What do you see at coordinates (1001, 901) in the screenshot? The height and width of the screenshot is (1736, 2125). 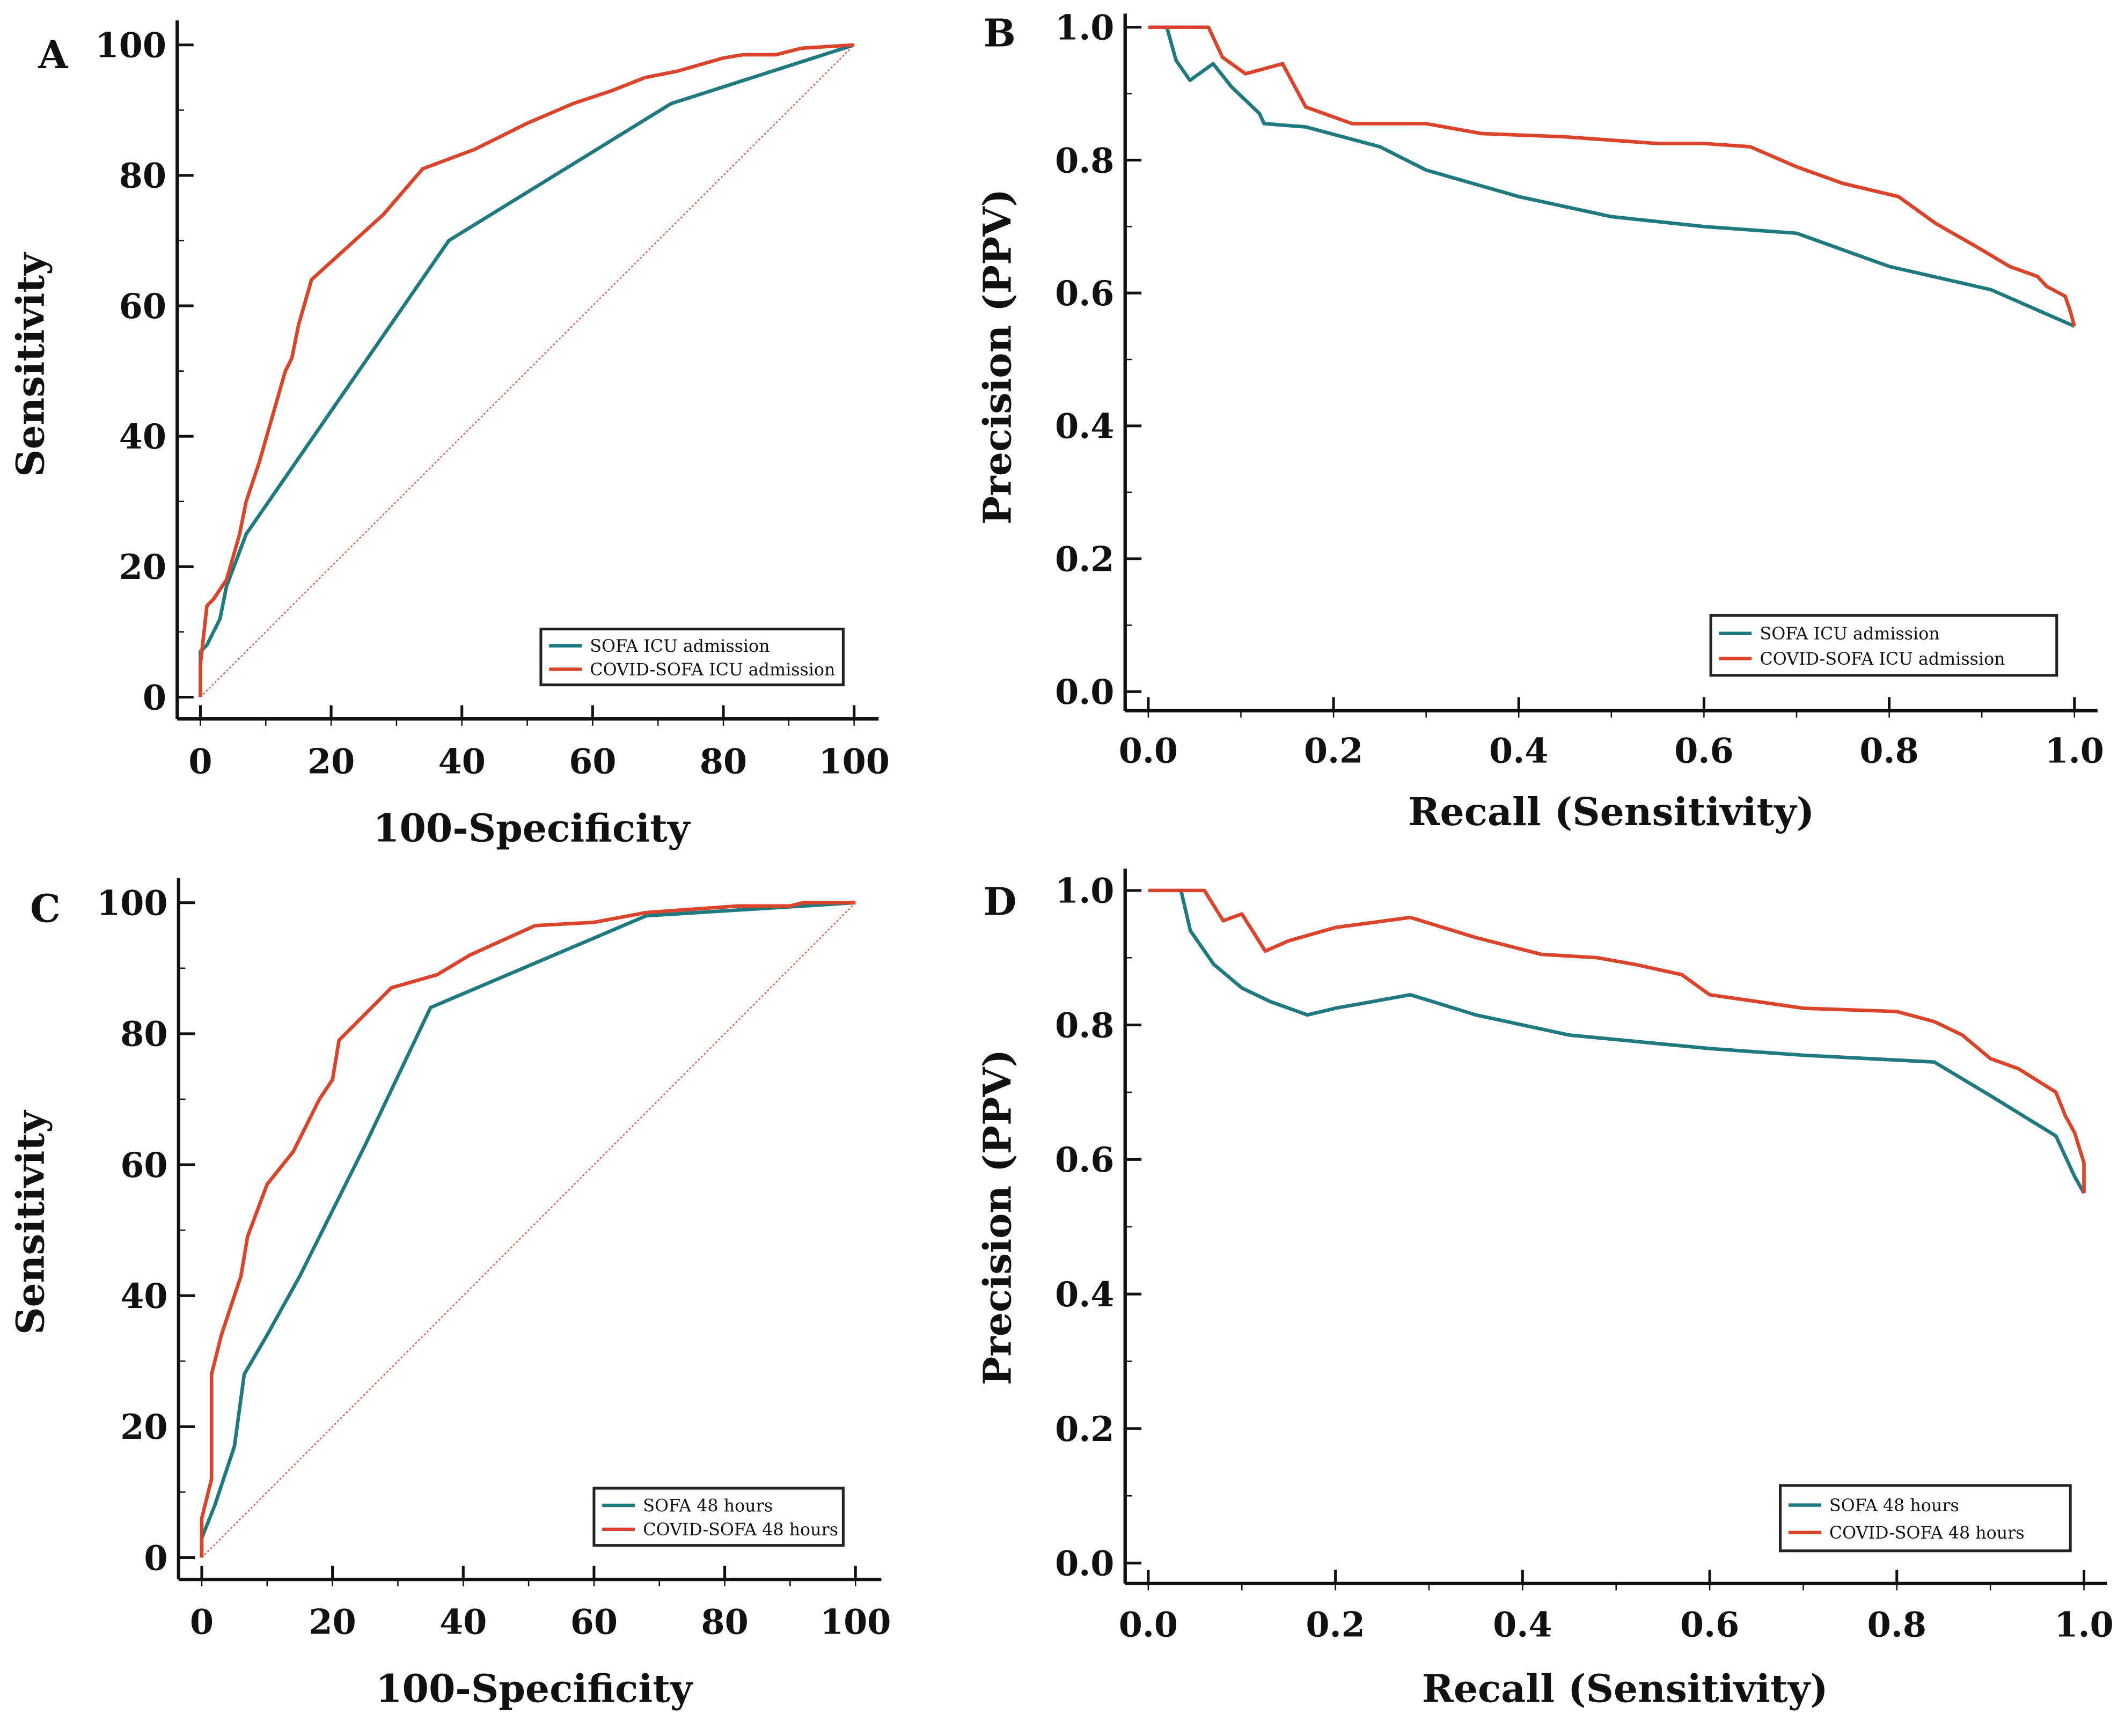 I see `panel-letter: D` at bounding box center [1001, 901].